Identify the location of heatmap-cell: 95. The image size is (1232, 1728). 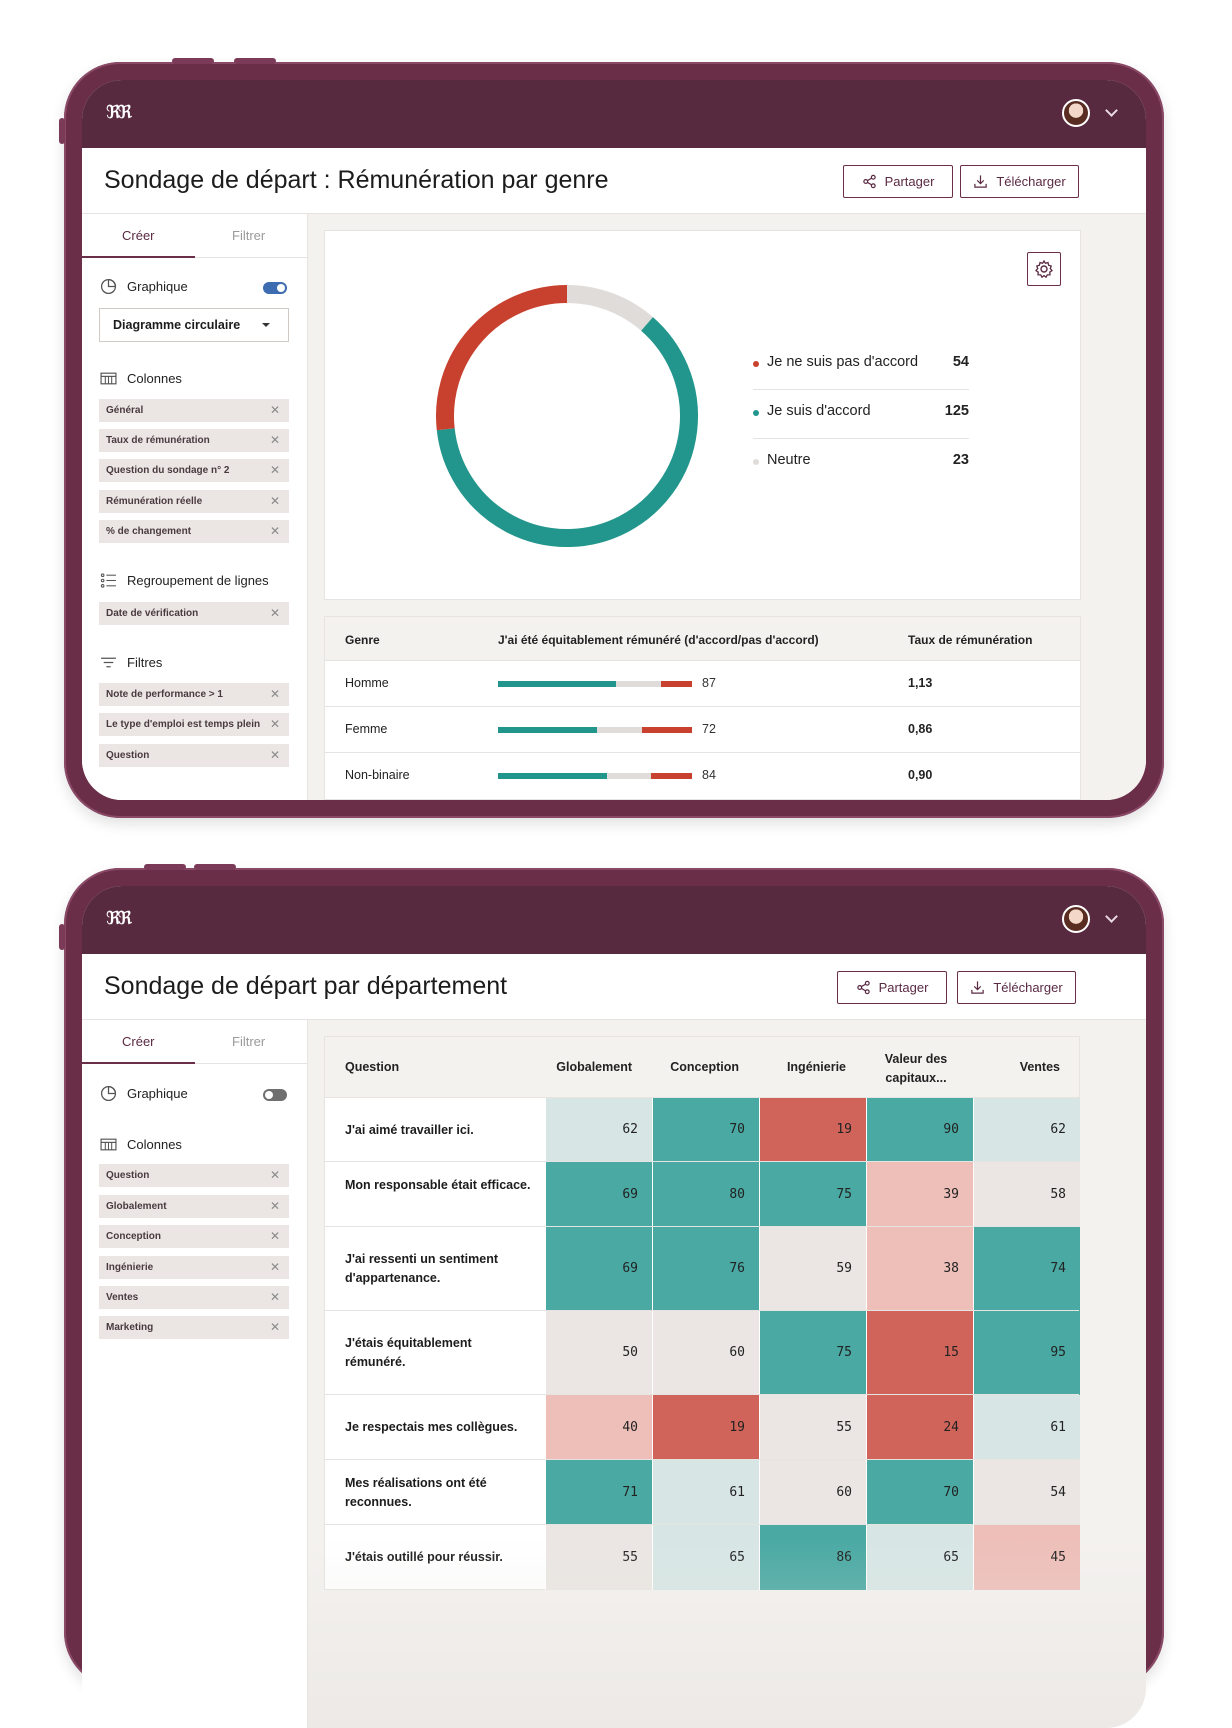
(1026, 1353).